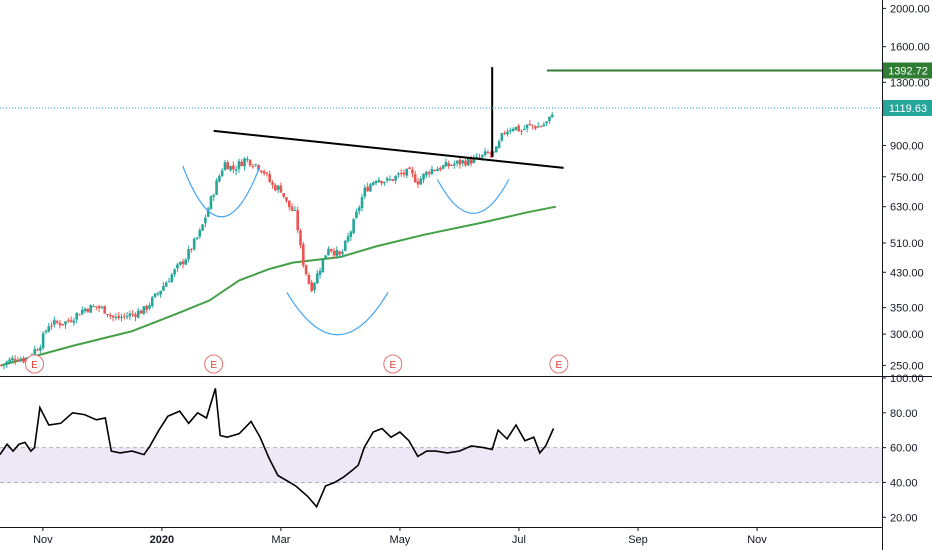  I want to click on x-tick-label: 2020, so click(162, 540).